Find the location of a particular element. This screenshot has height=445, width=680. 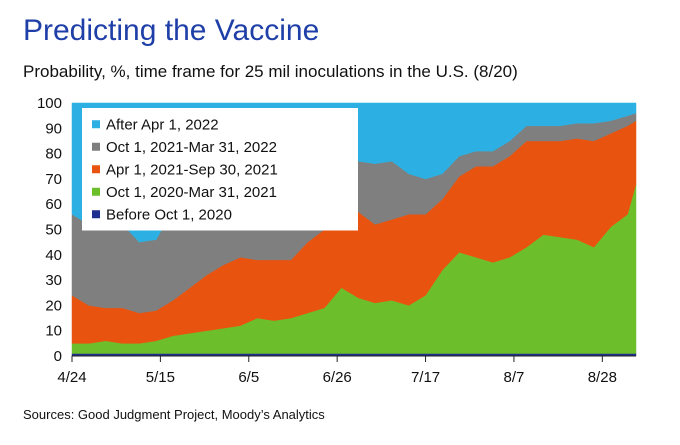

x-tick-label: 5/15 is located at coordinates (160, 377).